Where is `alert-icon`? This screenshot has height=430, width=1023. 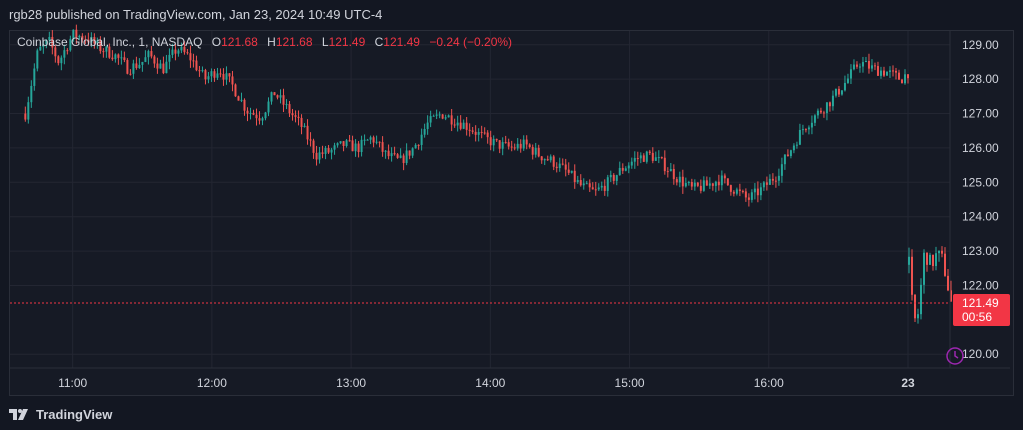
alert-icon is located at coordinates (955, 356).